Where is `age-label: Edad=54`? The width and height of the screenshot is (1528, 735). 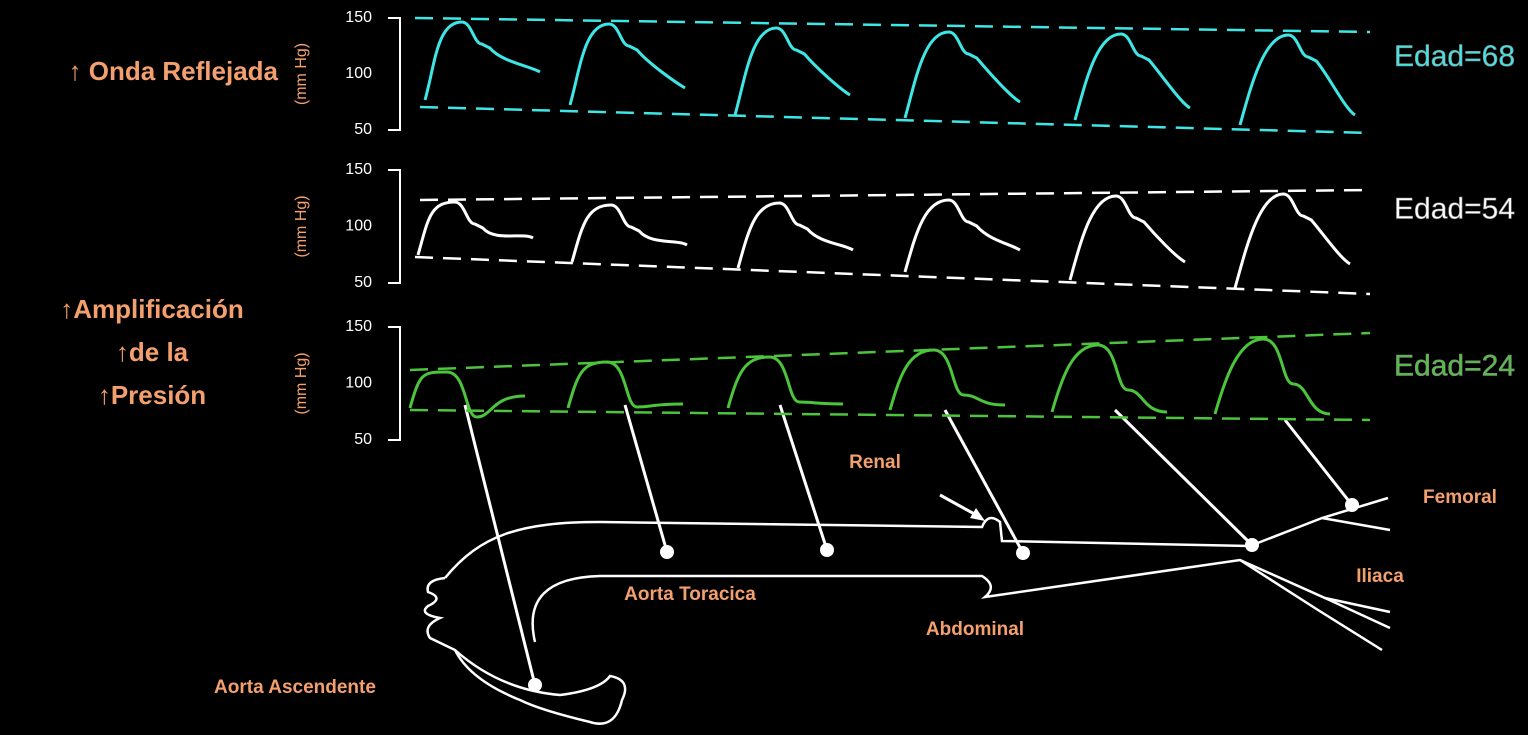 age-label: Edad=54 is located at coordinates (1454, 209).